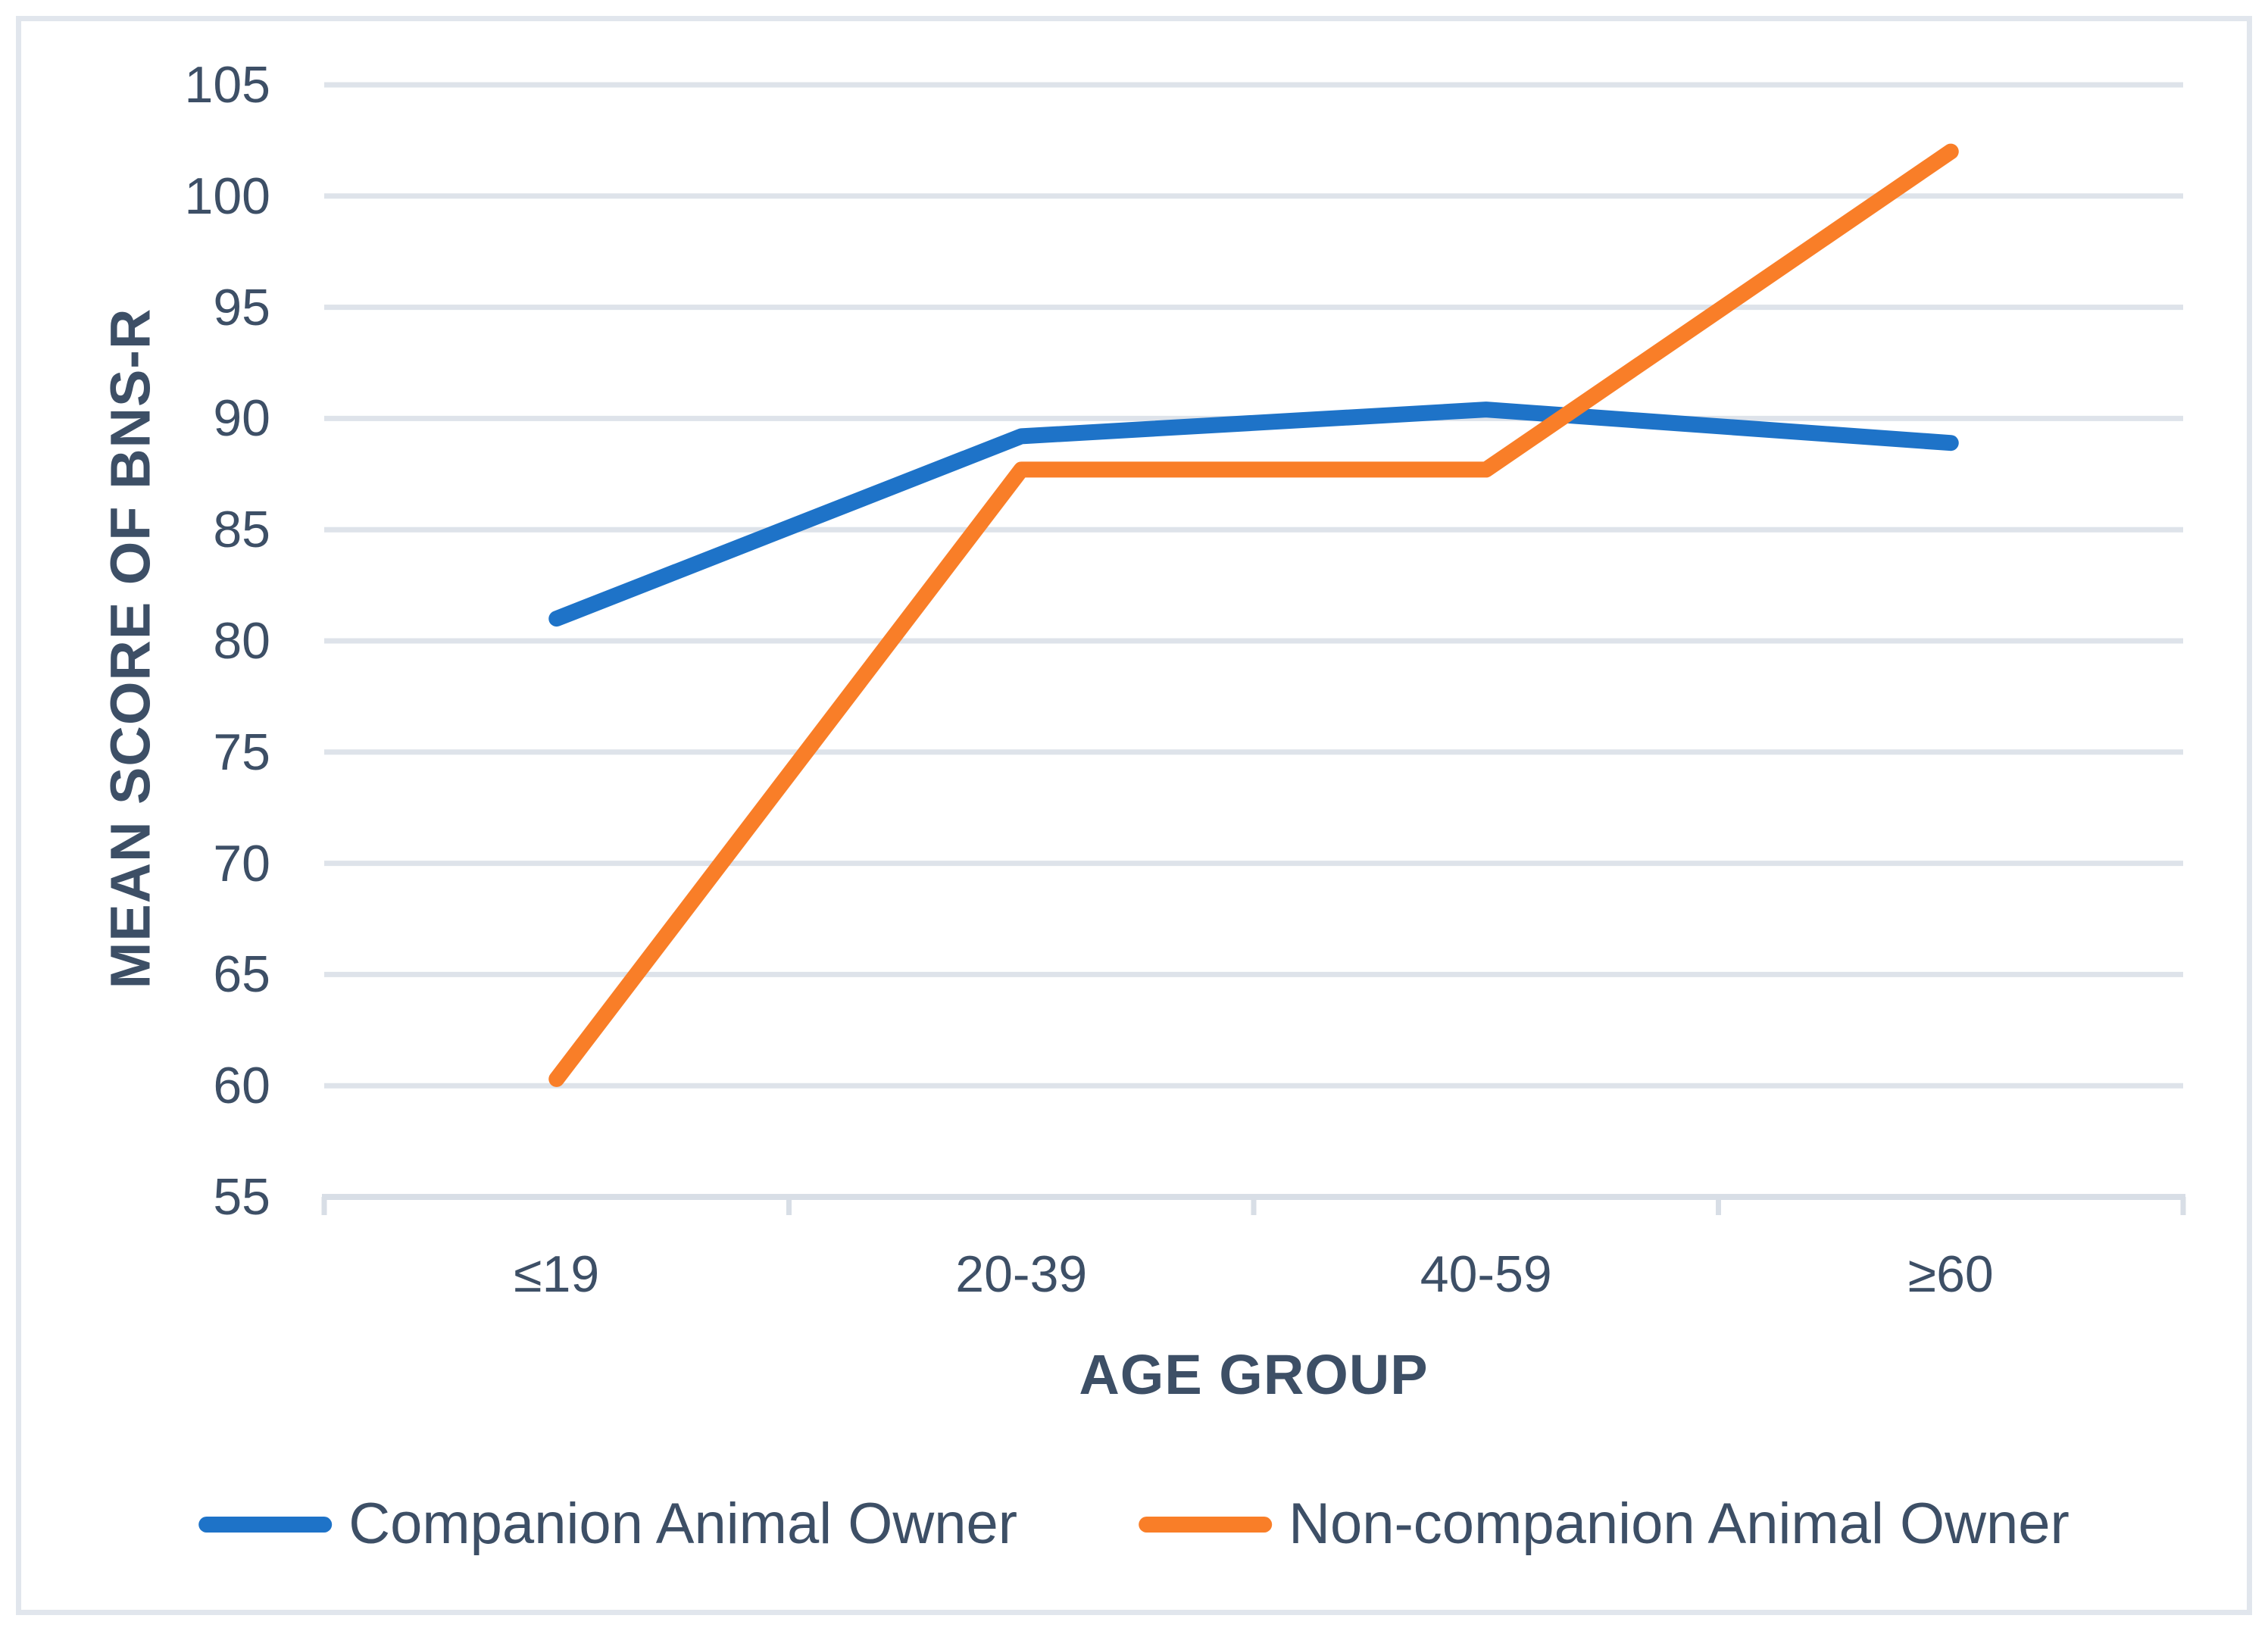 The height and width of the screenshot is (1631, 2268). I want to click on legend-swatch-non-companion, so click(1206, 1524).